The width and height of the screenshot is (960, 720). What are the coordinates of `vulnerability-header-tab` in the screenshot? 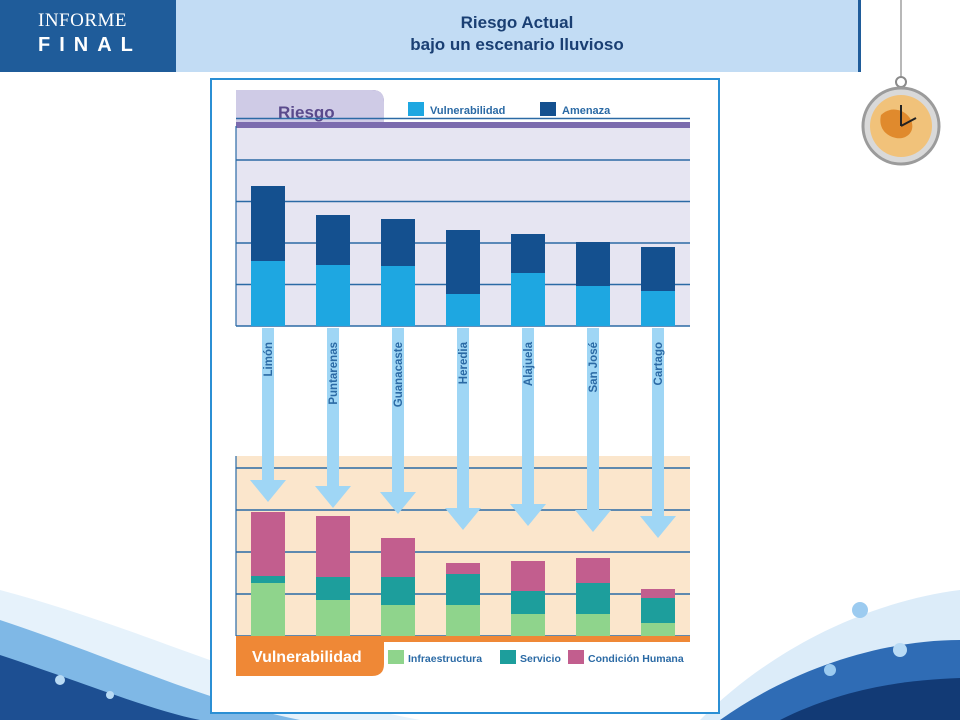 It's located at (463, 656).